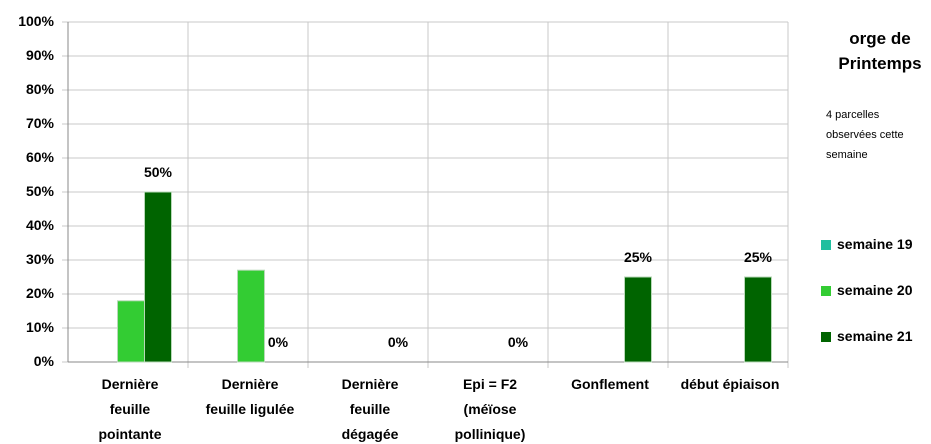  I want to click on y-tick-label: 30%, so click(40, 259).